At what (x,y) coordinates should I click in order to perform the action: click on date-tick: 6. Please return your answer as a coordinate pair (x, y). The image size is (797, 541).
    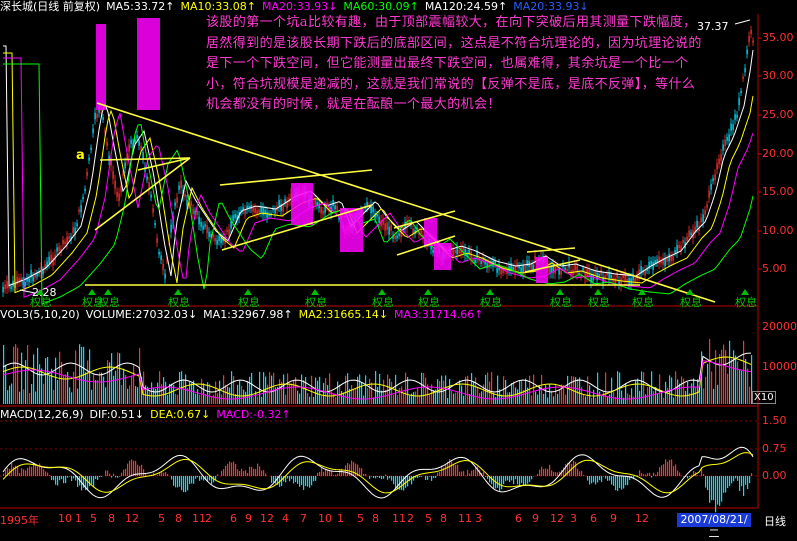
    Looking at the image, I should click on (593, 518).